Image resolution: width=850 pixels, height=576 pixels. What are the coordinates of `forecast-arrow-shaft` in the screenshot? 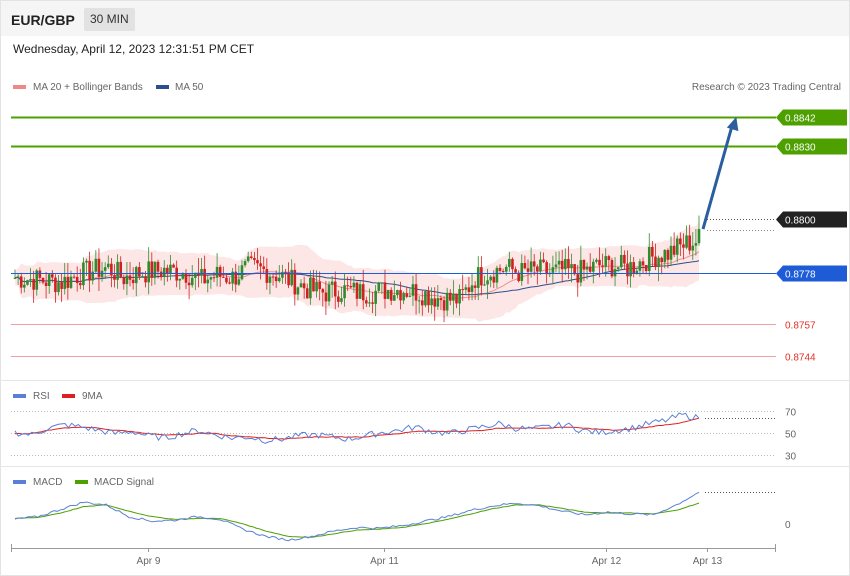 It's located at (717, 177).